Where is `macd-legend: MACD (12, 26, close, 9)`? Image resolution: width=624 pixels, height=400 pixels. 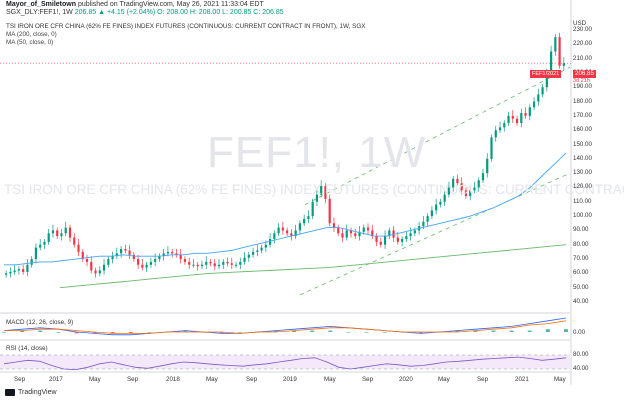 macd-legend: MACD (12, 26, close, 9) is located at coordinates (40, 322).